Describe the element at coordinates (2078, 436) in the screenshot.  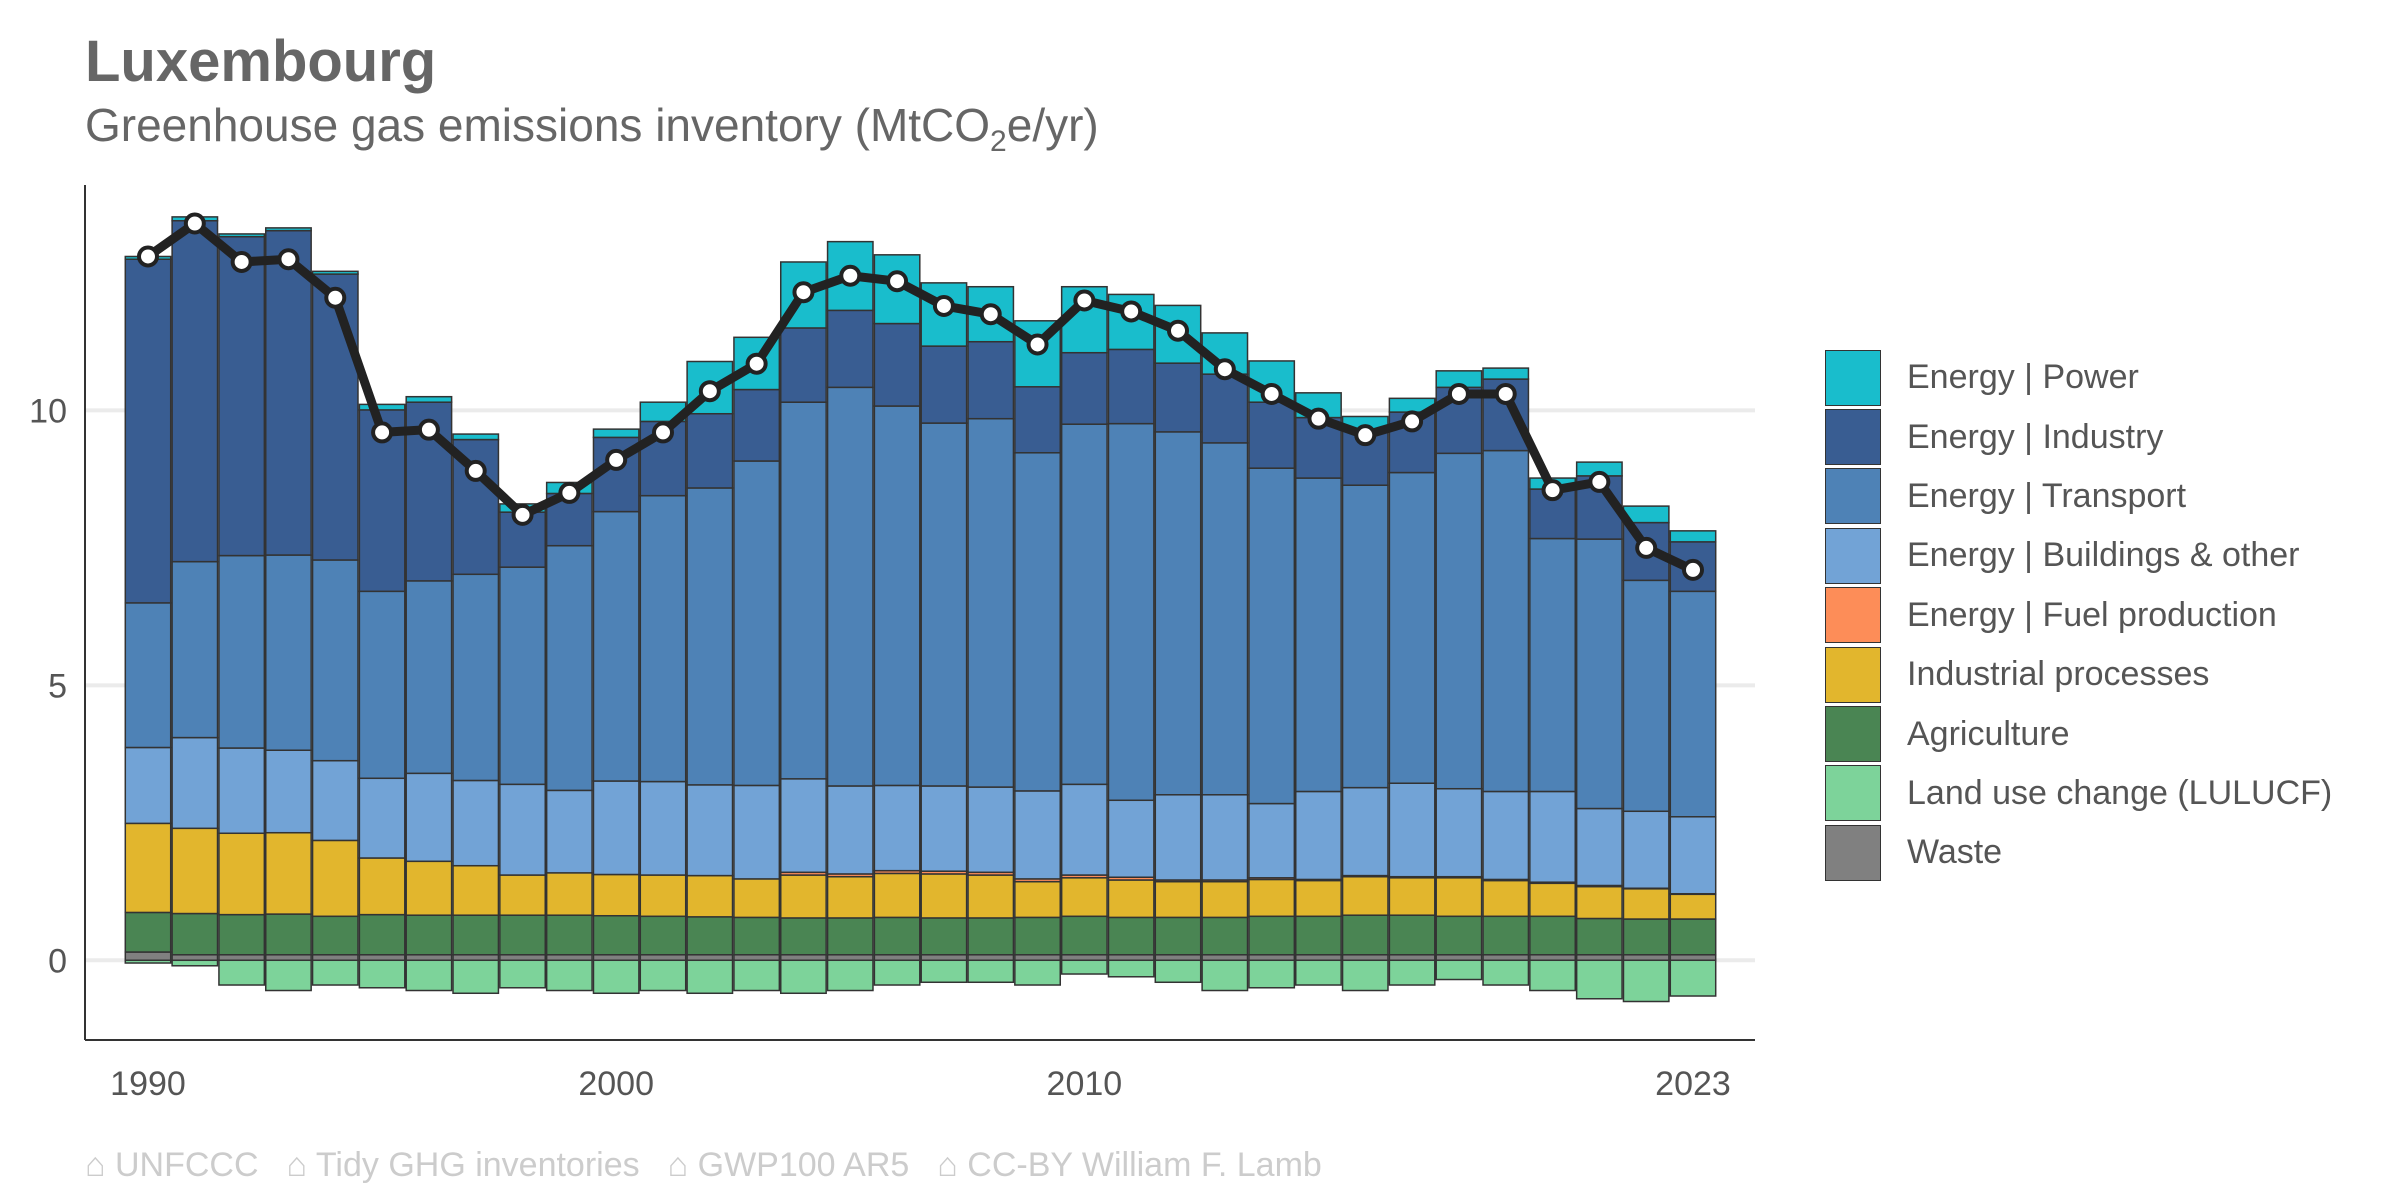
I see `legend-item: Energy | Industry` at that location.